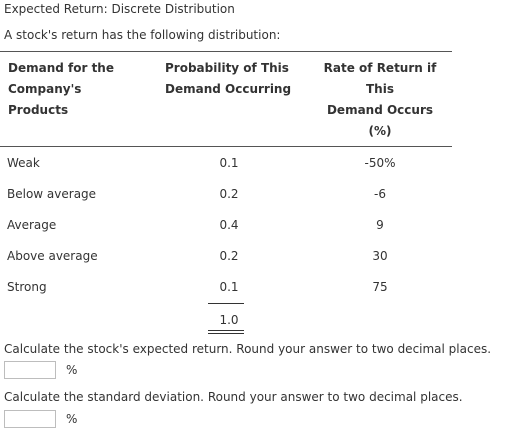 The image size is (508, 439). Describe the element at coordinates (23, 163) in the screenshot. I see `row-demand: Weak` at that location.